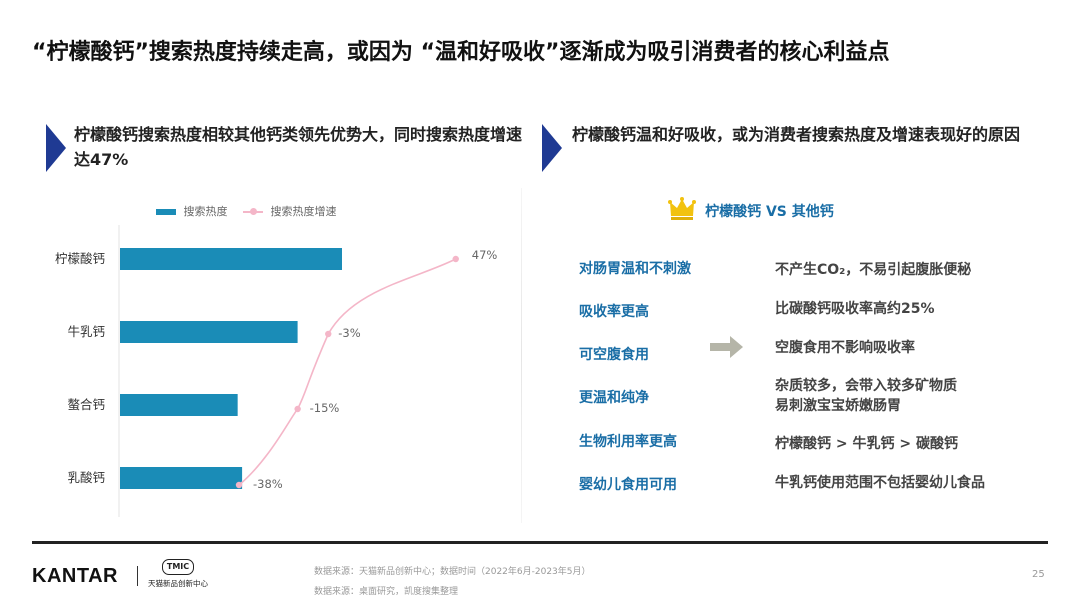  What do you see at coordinates (838, 406) in the screenshot?
I see `reason-description: 易刺激宝宝娇嫩肠胃` at bounding box center [838, 406].